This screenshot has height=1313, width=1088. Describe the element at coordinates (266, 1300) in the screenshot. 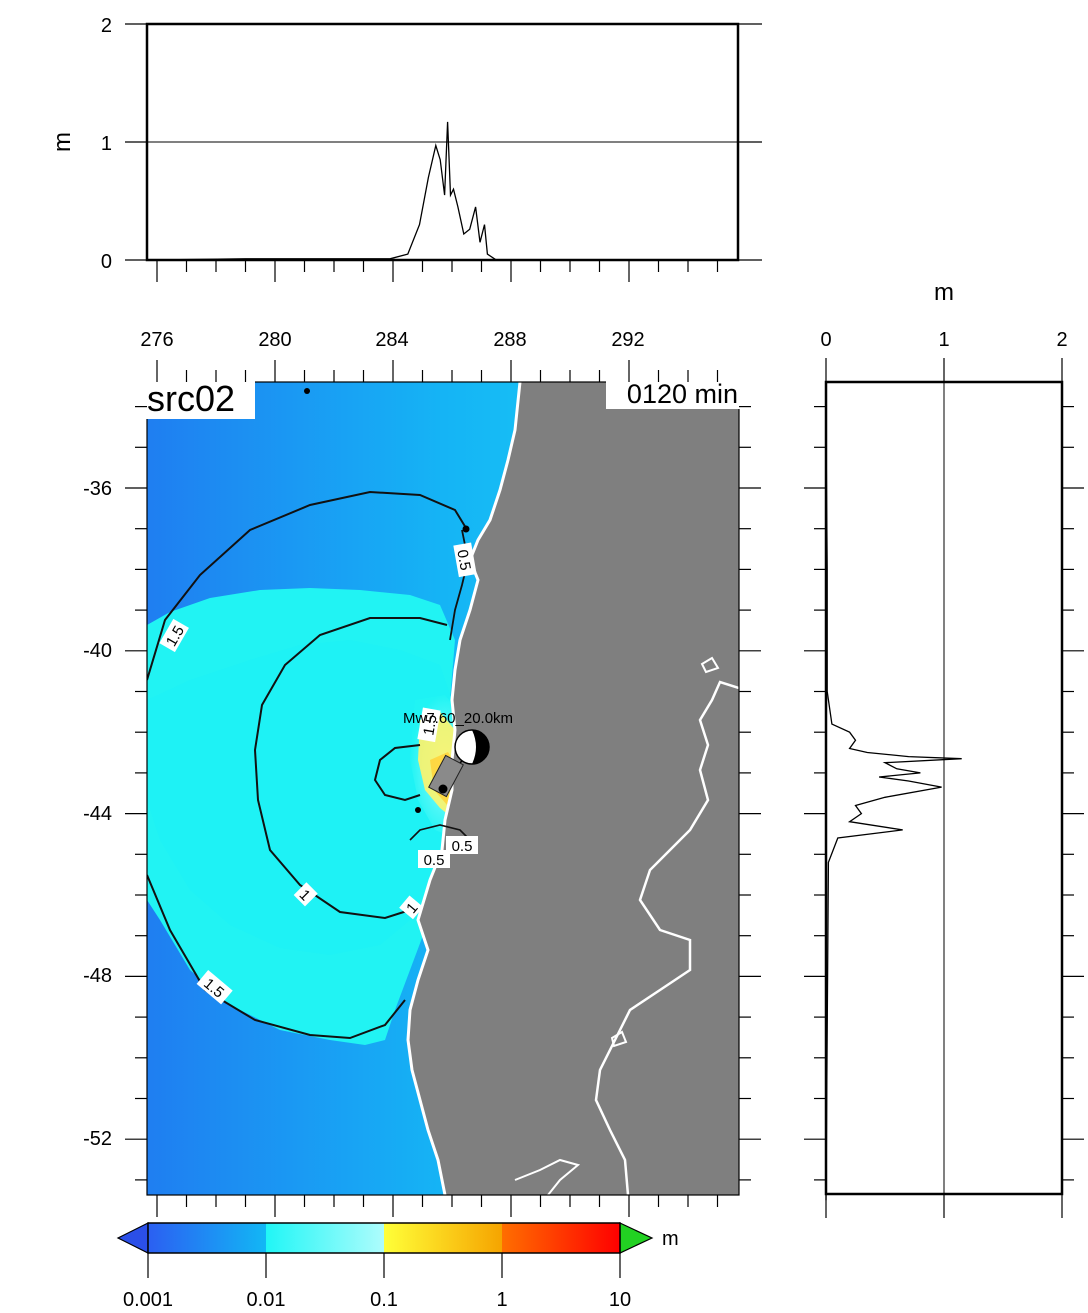

I see `colorbar-tick: 0.01` at that location.